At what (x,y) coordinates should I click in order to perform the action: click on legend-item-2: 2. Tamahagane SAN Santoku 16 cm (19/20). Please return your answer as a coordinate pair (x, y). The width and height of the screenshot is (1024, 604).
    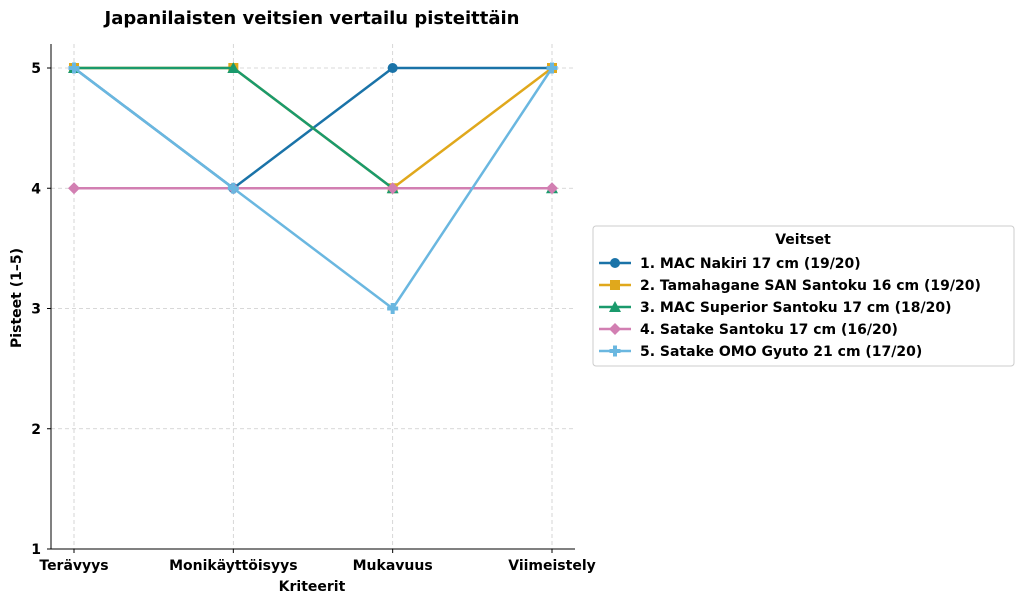
    Looking at the image, I should click on (790, 286).